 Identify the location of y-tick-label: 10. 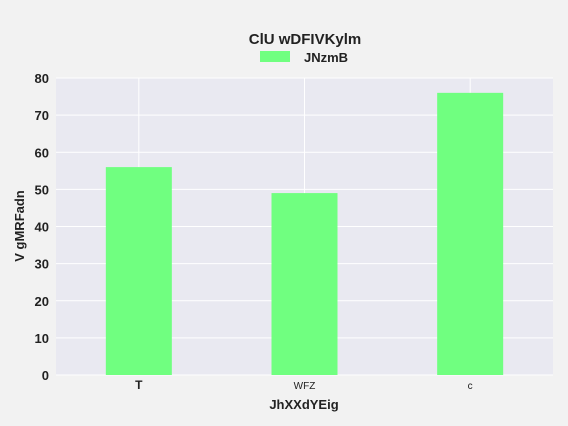
(42, 338).